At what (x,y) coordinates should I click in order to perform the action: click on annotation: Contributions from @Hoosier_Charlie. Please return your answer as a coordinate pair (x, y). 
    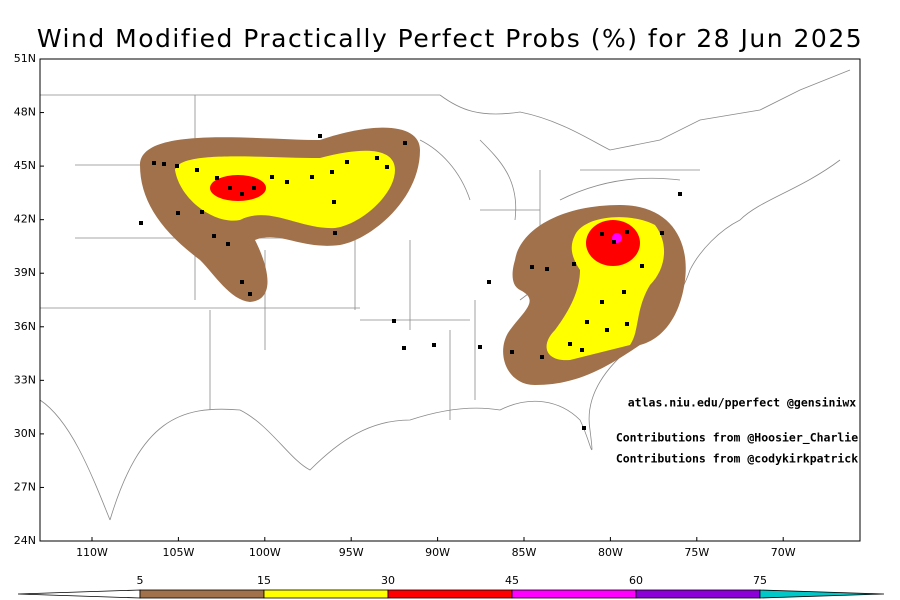
    Looking at the image, I should click on (737, 438).